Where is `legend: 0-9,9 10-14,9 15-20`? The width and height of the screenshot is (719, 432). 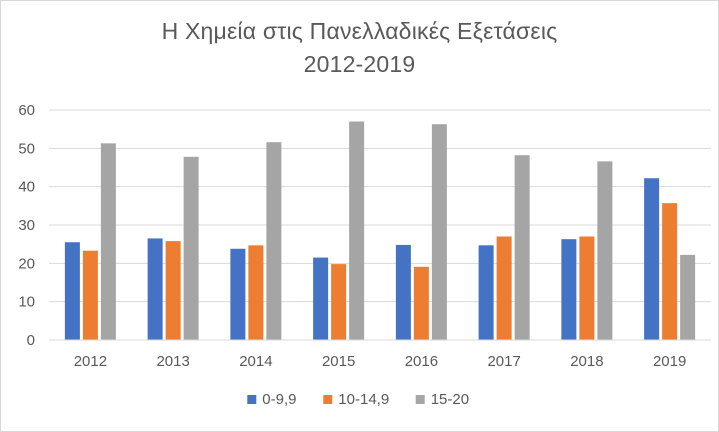 legend: 0-9,9 10-14,9 15-20 is located at coordinates (358, 399).